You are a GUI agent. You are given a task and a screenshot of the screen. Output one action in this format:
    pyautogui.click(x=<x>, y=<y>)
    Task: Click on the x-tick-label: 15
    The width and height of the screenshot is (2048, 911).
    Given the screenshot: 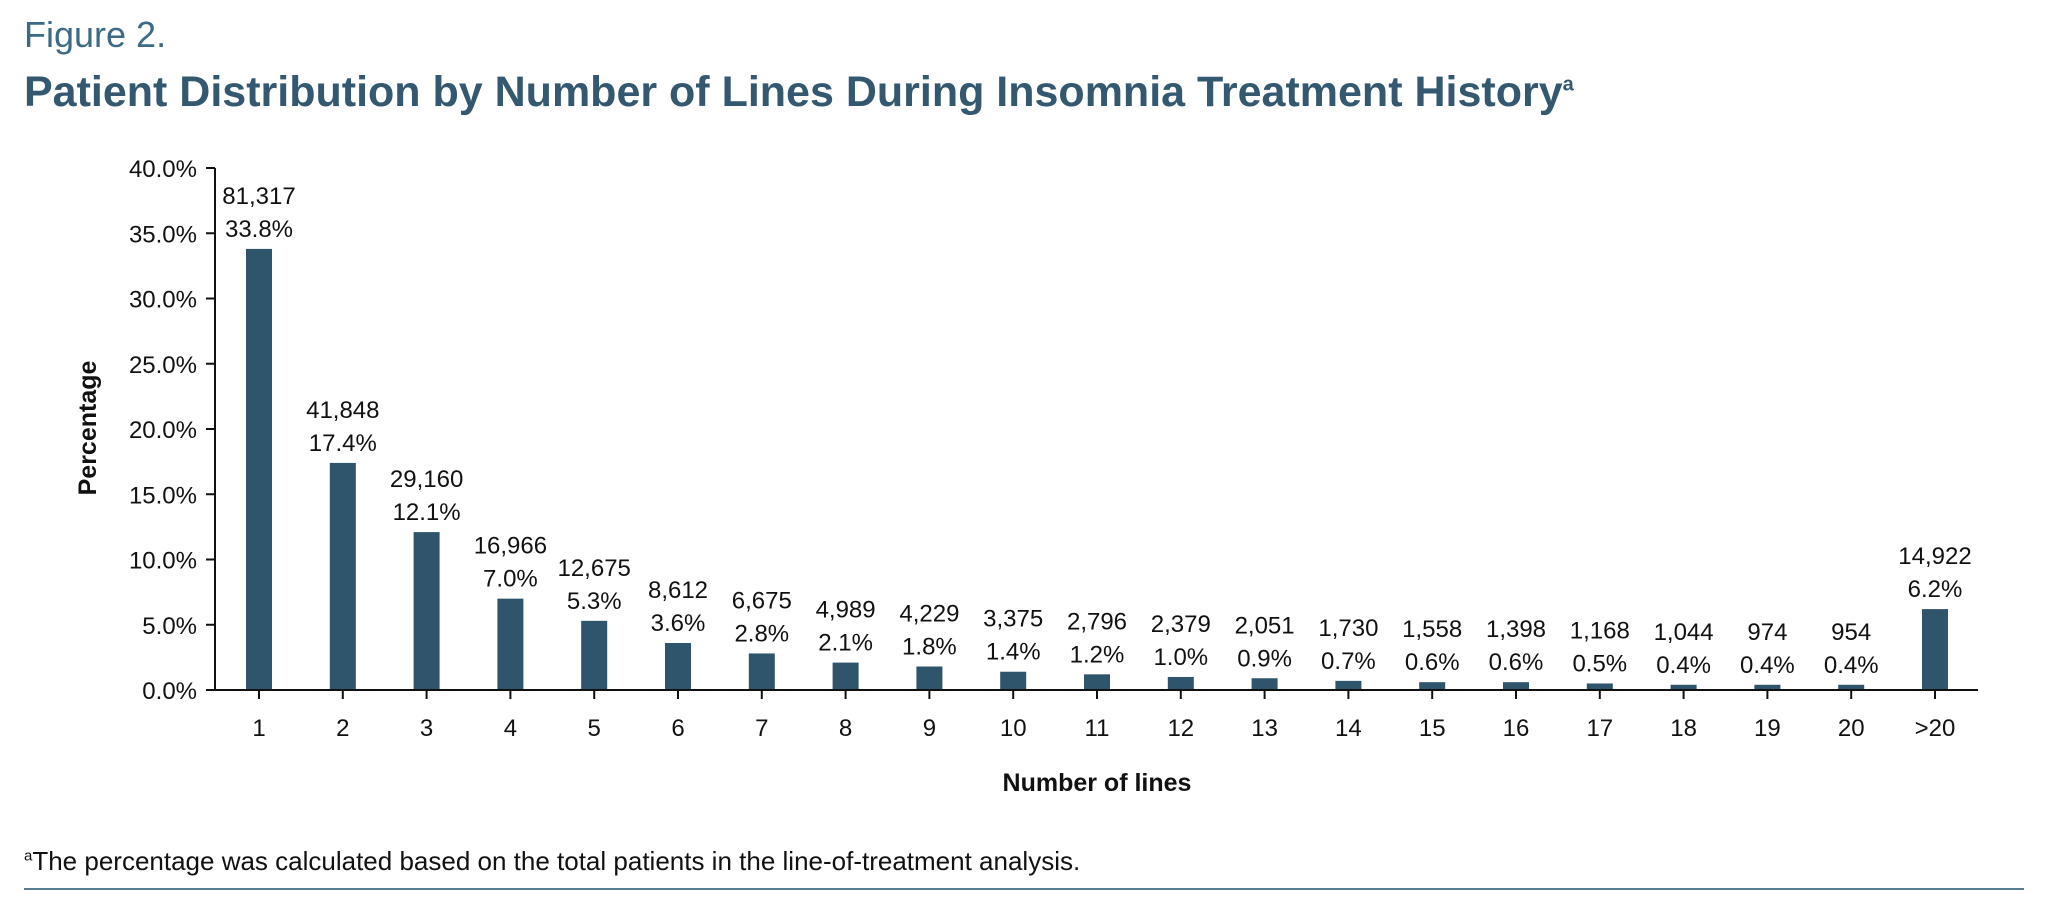 What is the action you would take?
    pyautogui.click(x=1432, y=728)
    